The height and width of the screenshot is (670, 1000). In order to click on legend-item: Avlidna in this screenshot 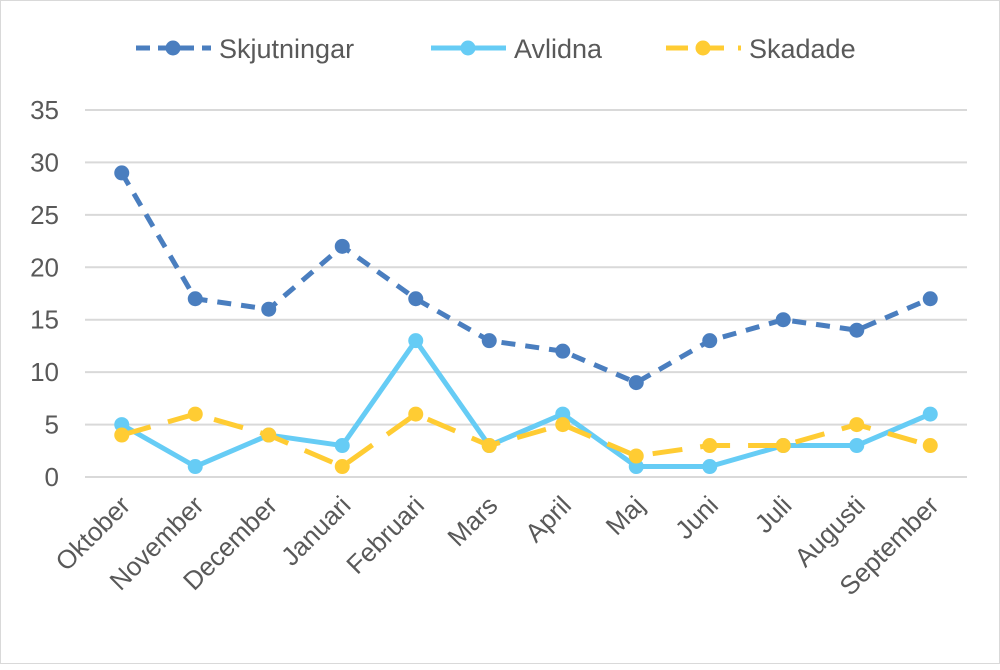, I will do `click(517, 49)`.